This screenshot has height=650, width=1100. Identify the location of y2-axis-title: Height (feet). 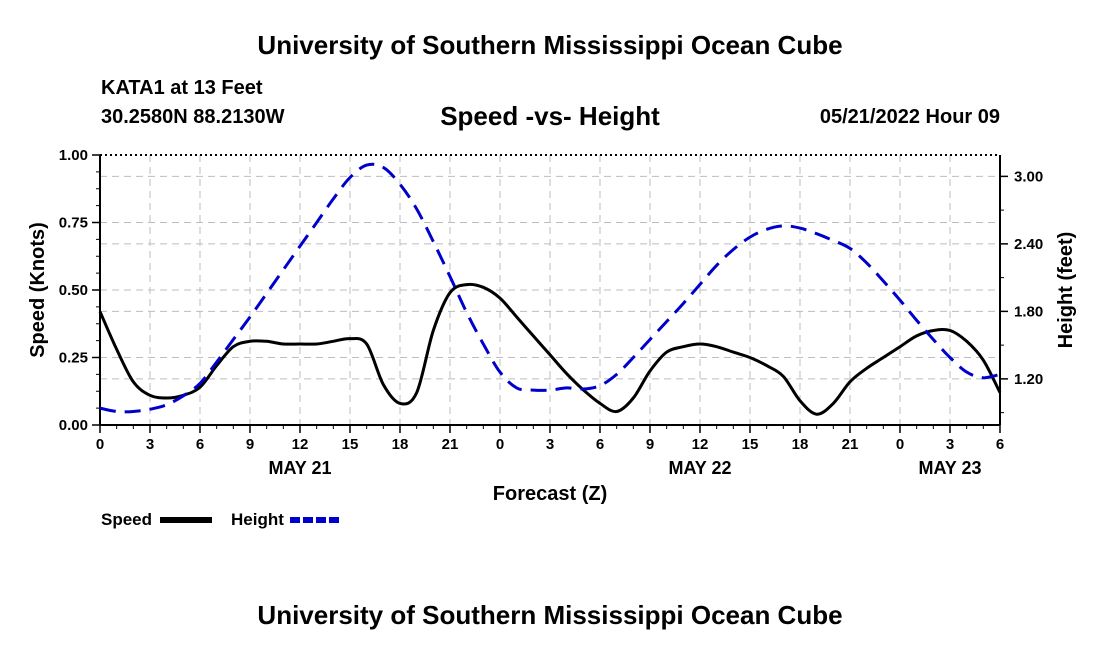
(1066, 290).